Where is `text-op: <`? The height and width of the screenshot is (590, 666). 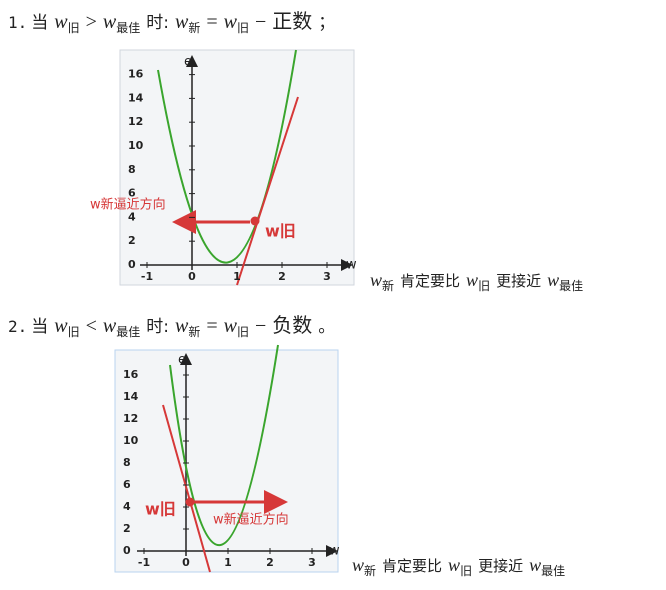 text-op: < is located at coordinates (91, 326).